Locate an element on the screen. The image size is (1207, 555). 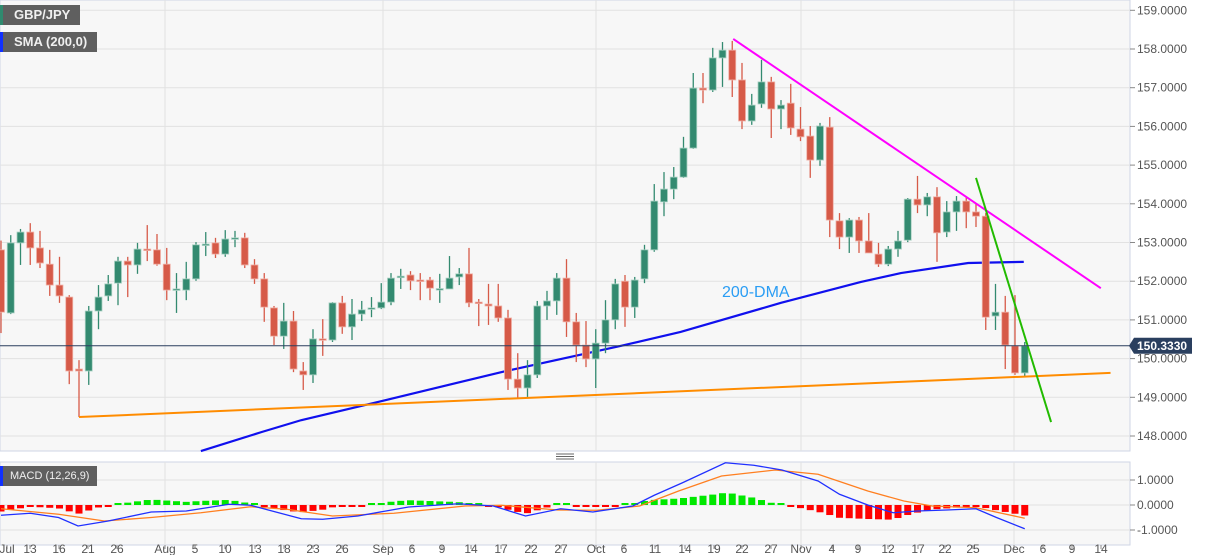
price-tick-label: 149.0000 is located at coordinates (1162, 397).